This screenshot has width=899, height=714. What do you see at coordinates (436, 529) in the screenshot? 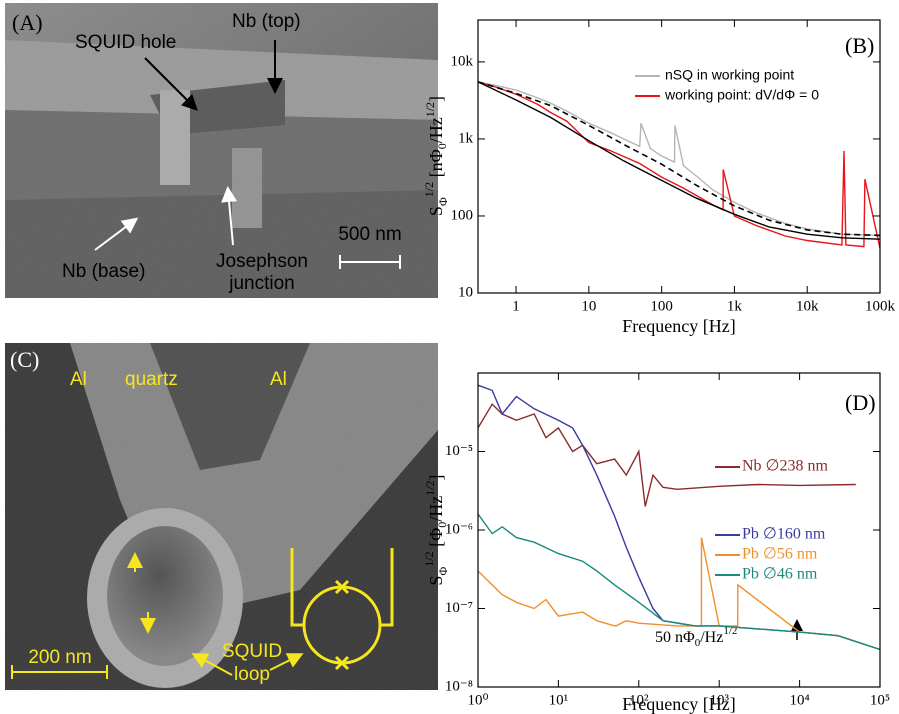
I see `y-axis-label: SΦ1/2 [Φ0/Hz1/2]` at bounding box center [436, 529].